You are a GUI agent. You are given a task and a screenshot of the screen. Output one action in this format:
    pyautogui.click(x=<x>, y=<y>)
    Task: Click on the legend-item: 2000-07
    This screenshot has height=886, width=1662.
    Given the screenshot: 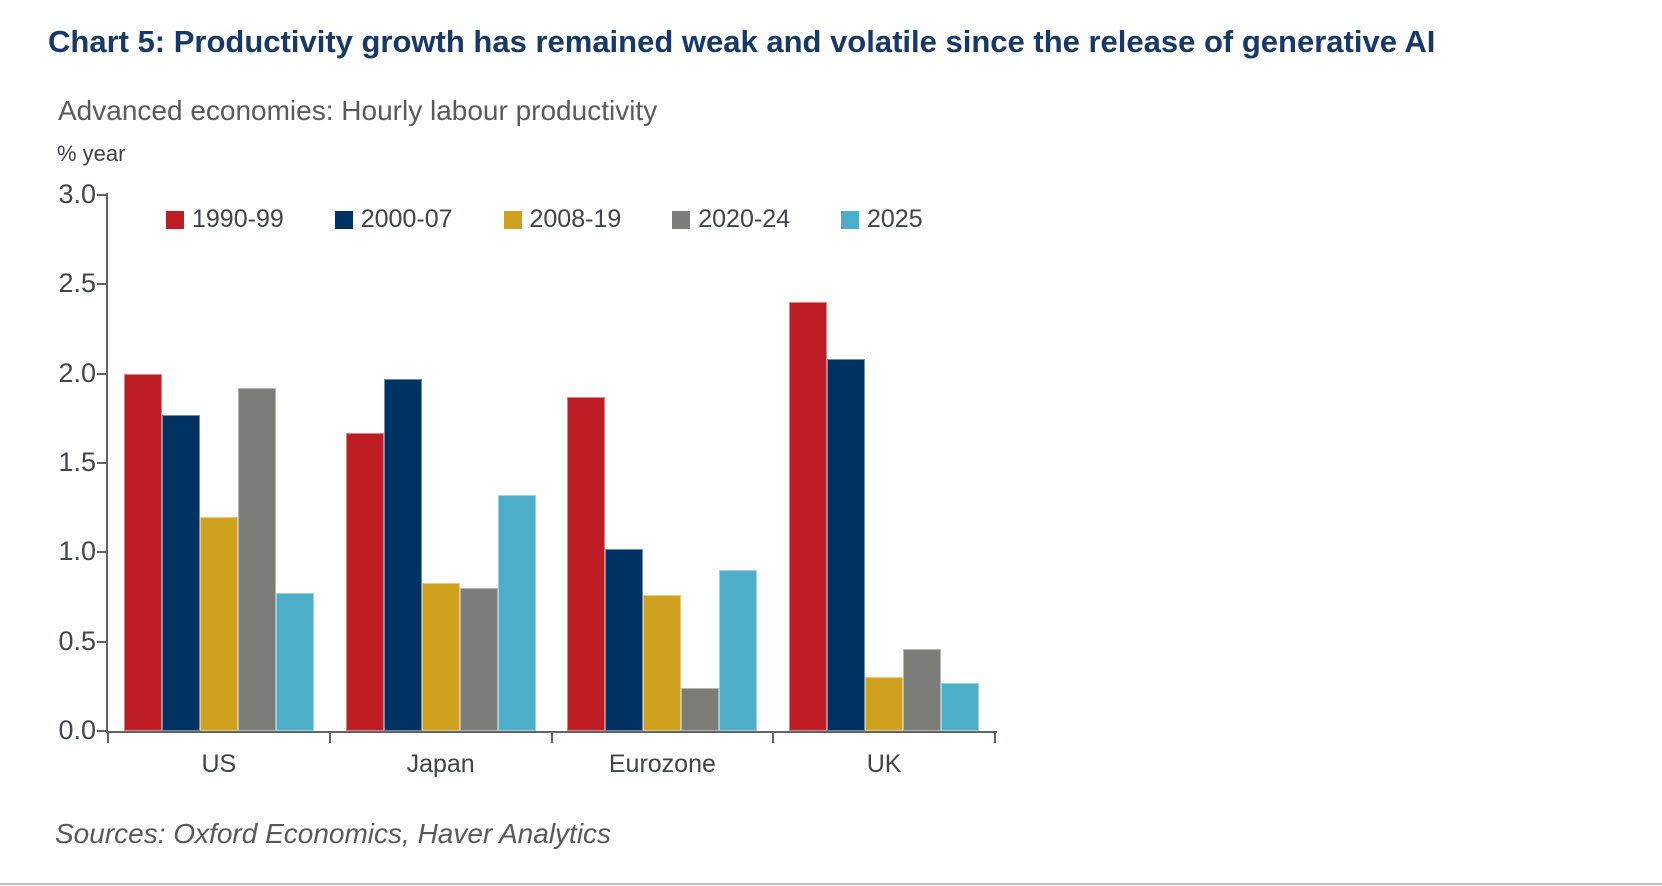 What is the action you would take?
    pyautogui.click(x=393, y=219)
    